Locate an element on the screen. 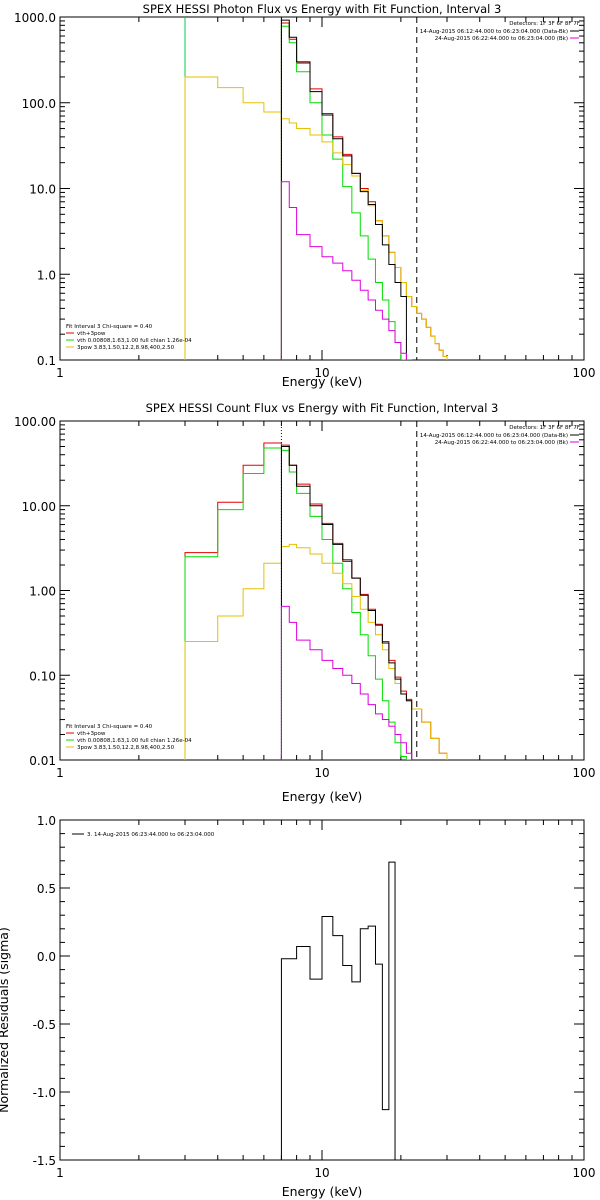 The height and width of the screenshot is (1200, 600). y-axis-label: Normalized Residuals (sigma) is located at coordinates (5, 1020).